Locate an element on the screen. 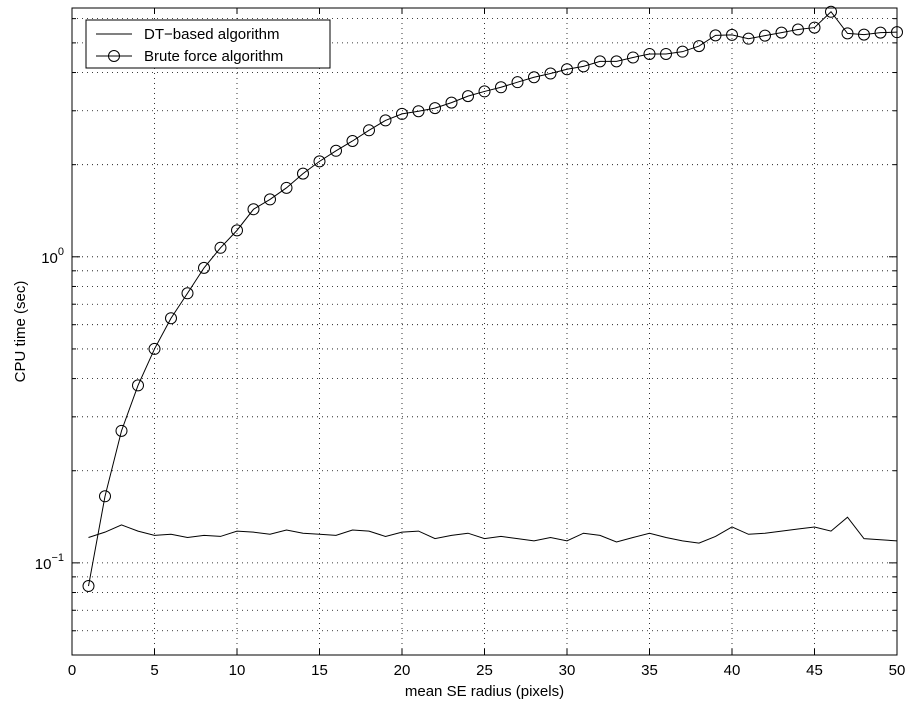 This screenshot has height=711, width=912. x-tick-label: 10 is located at coordinates (237, 670).